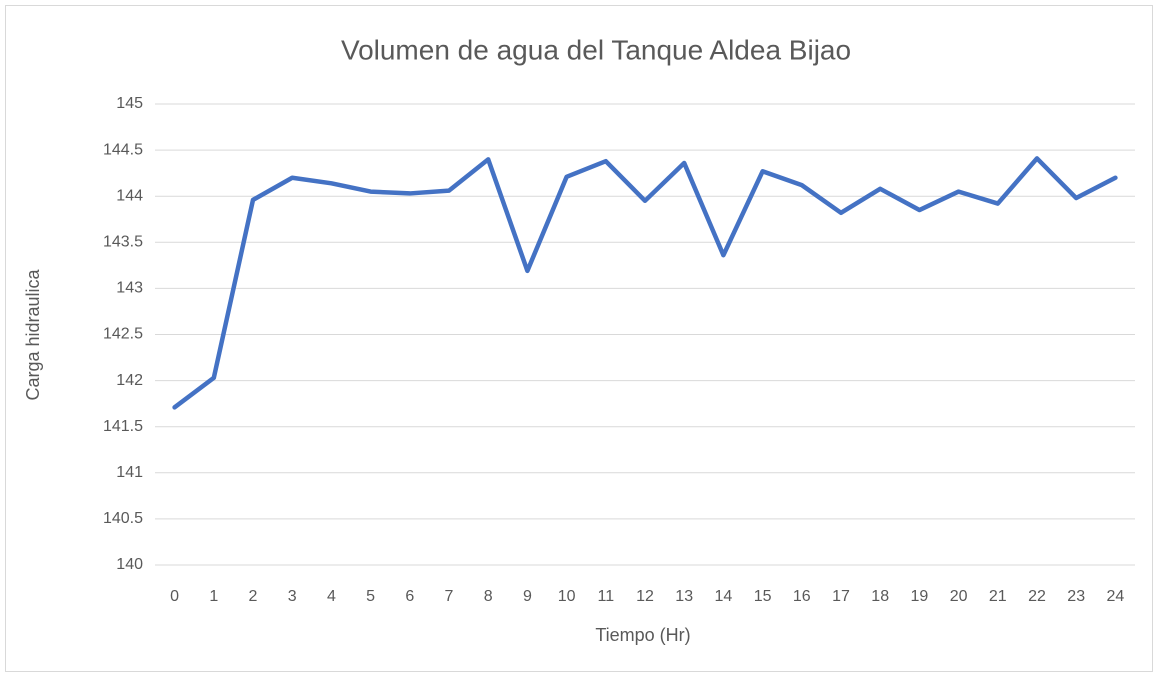 Image resolution: width=1158 pixels, height=677 pixels. Describe the element at coordinates (129, 103) in the screenshot. I see `y-tick-label: 145` at that location.